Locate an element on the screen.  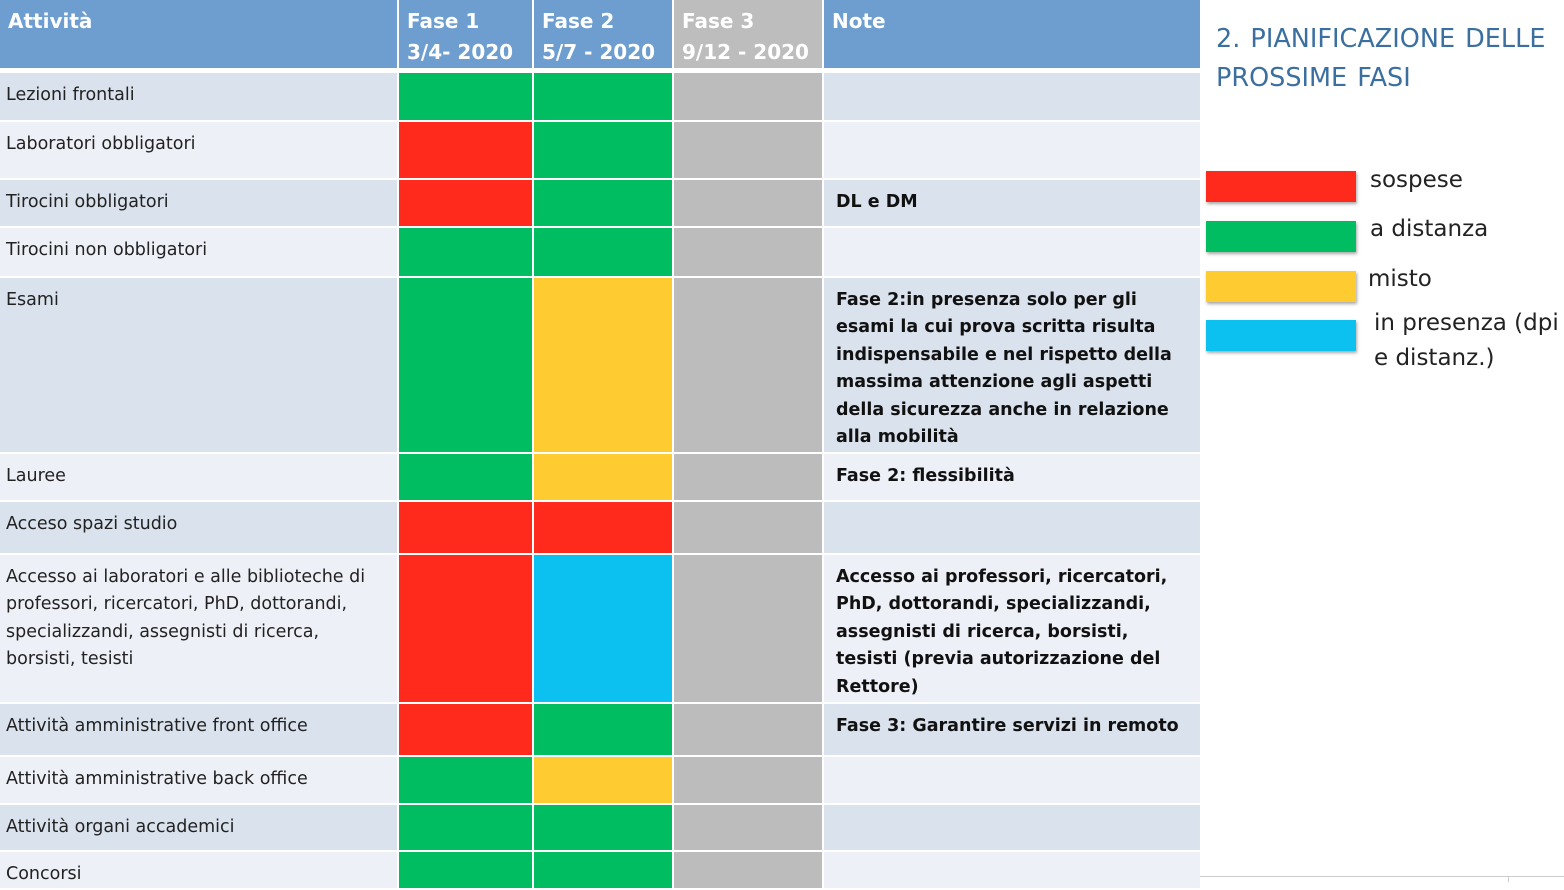
legend-swatch-in-presenza is located at coordinates (1281, 335).